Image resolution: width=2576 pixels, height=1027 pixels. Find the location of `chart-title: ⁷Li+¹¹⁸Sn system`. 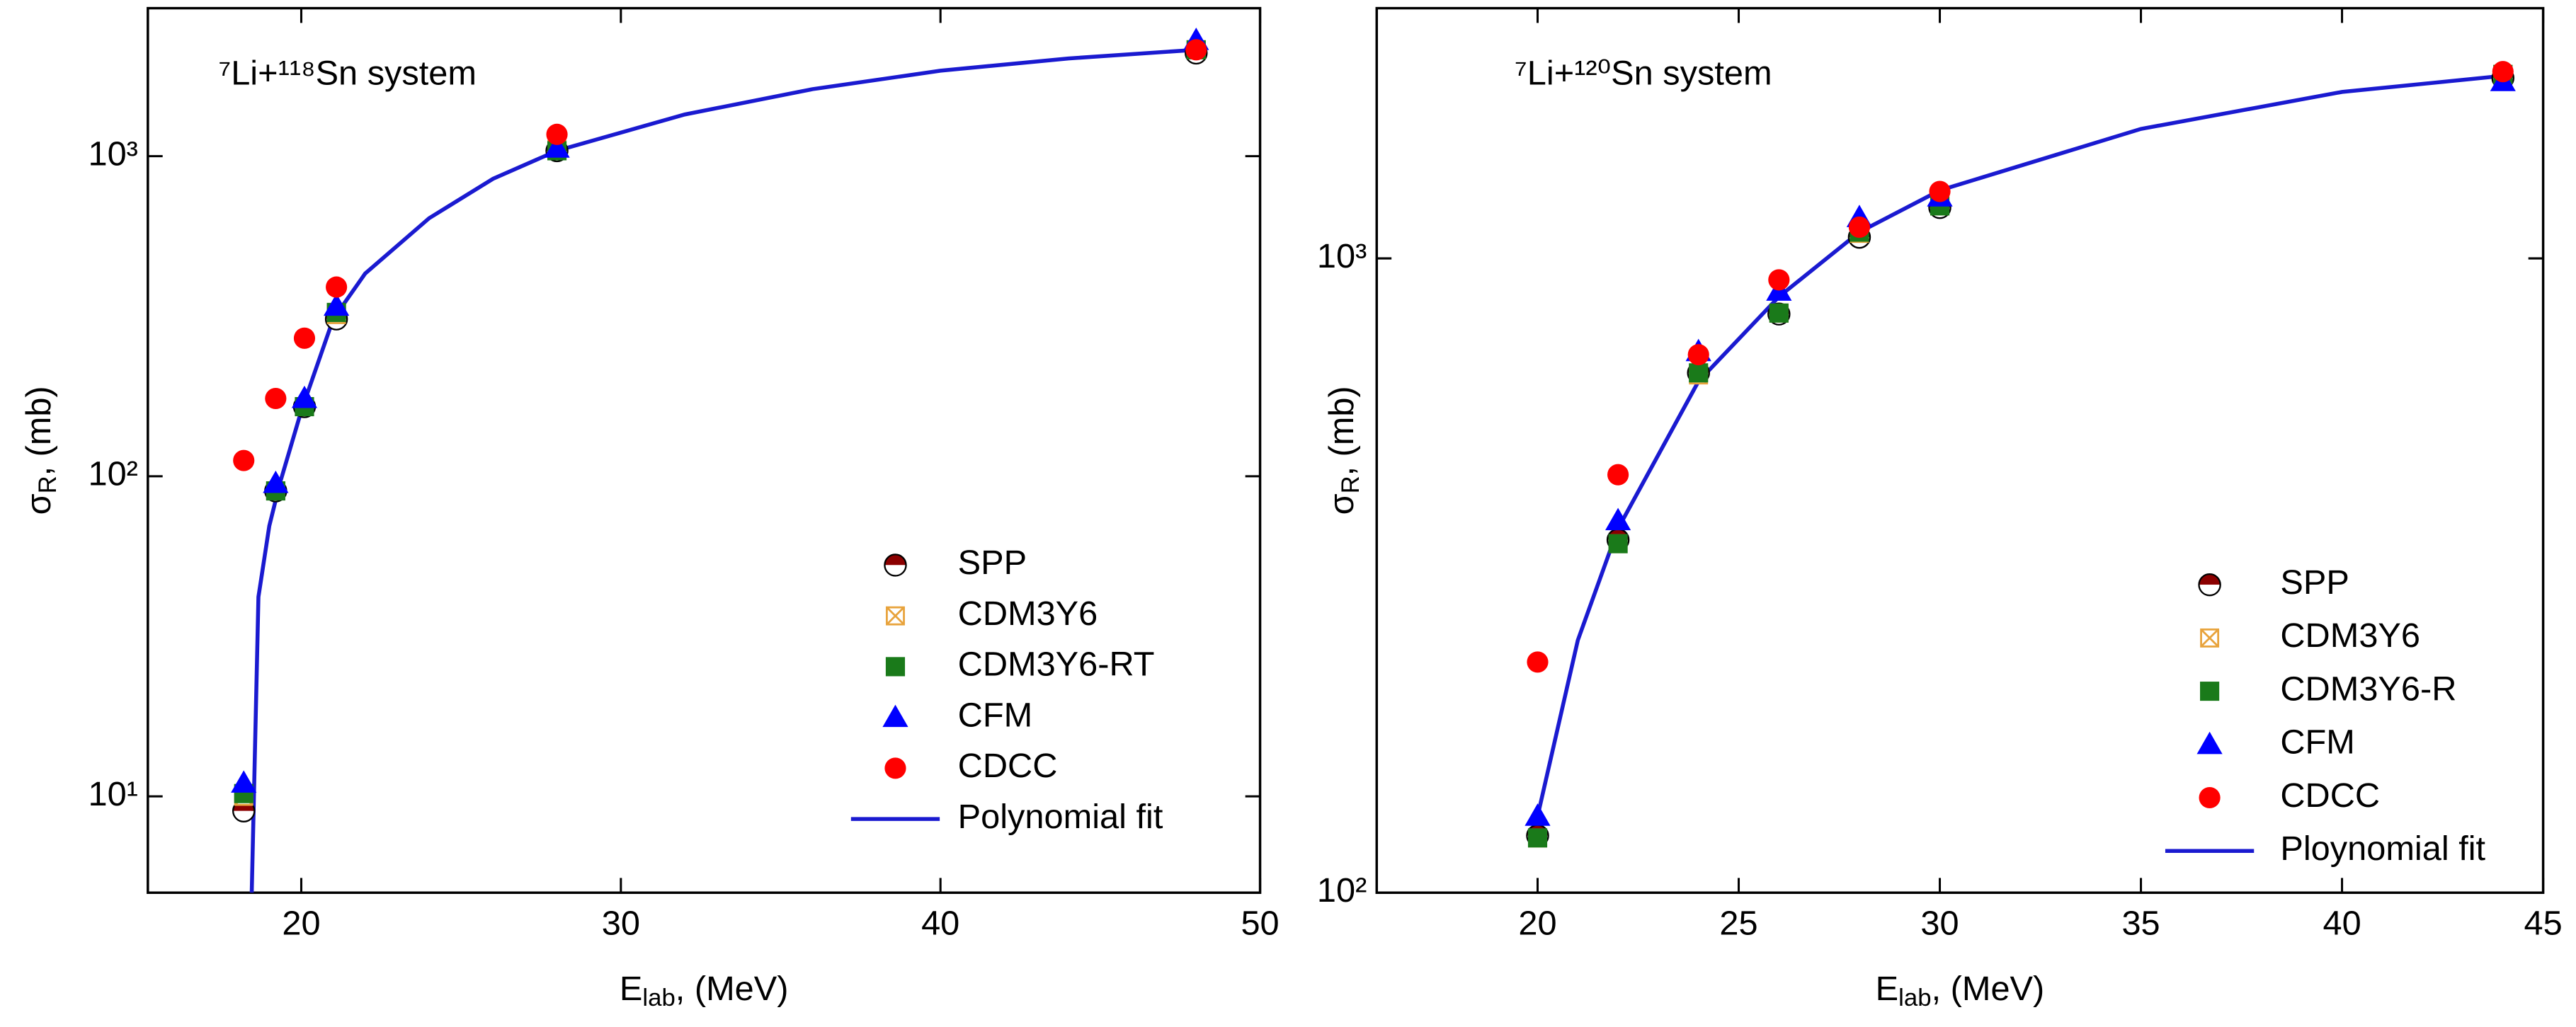

chart-title: ⁷Li+¹¹⁸Sn system is located at coordinates (348, 73).